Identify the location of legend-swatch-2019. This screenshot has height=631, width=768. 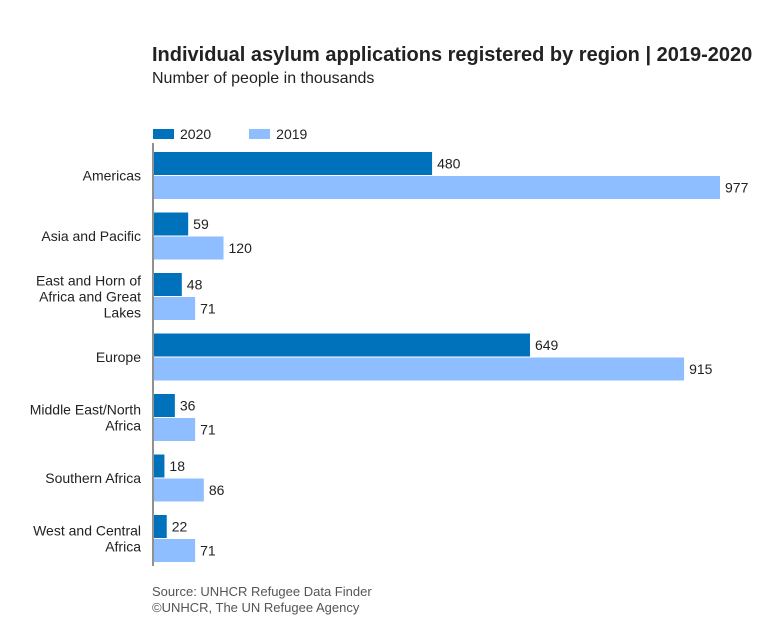
(260, 134).